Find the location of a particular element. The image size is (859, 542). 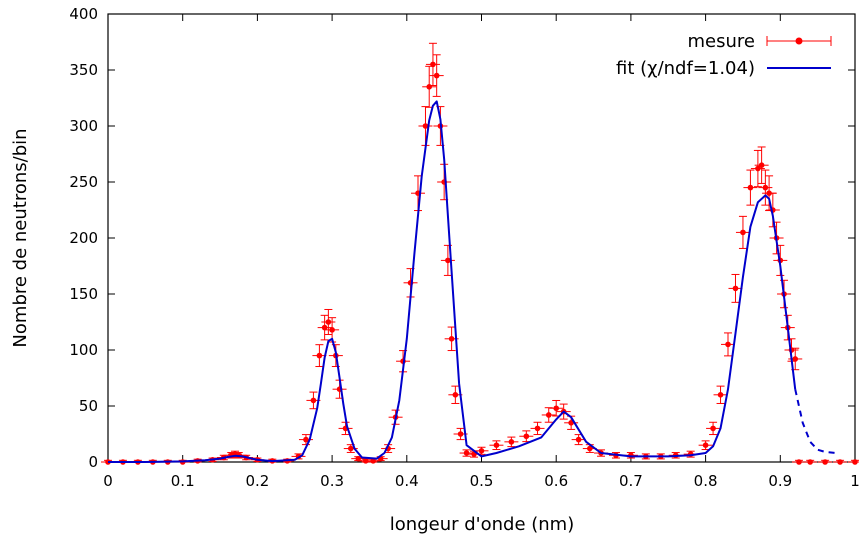

legend: mesure fit (χ/ndf=1.04) is located at coordinates (724, 55).